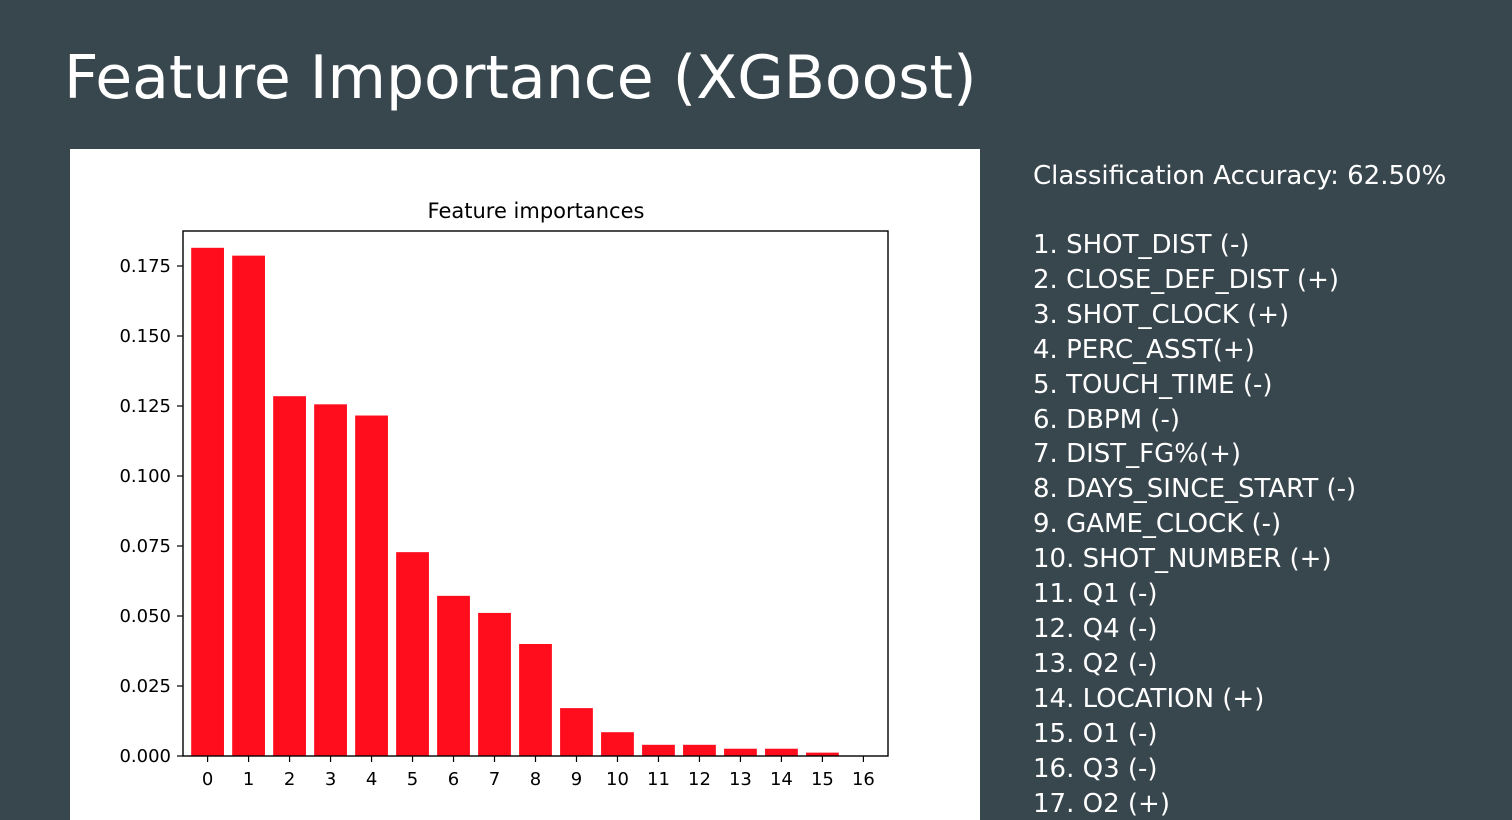  What do you see at coordinates (617, 779) in the screenshot?
I see `x-tick-label: 10` at bounding box center [617, 779].